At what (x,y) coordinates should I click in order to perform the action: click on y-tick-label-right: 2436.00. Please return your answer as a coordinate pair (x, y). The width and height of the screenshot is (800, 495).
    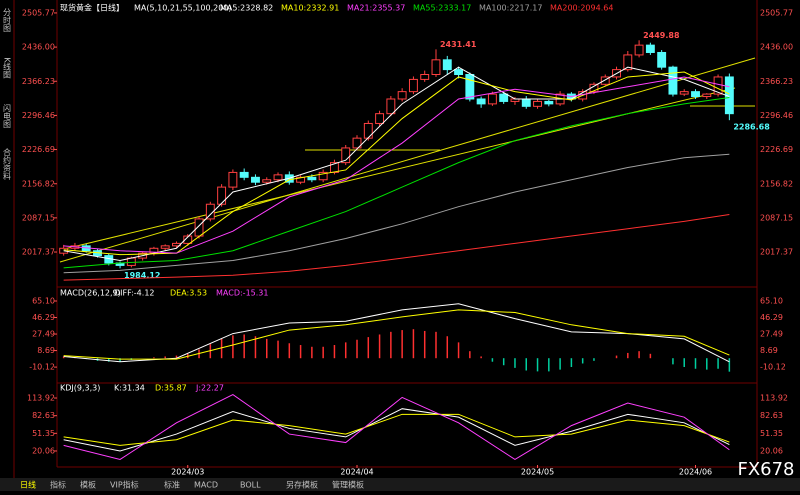
    Looking at the image, I should click on (776, 47).